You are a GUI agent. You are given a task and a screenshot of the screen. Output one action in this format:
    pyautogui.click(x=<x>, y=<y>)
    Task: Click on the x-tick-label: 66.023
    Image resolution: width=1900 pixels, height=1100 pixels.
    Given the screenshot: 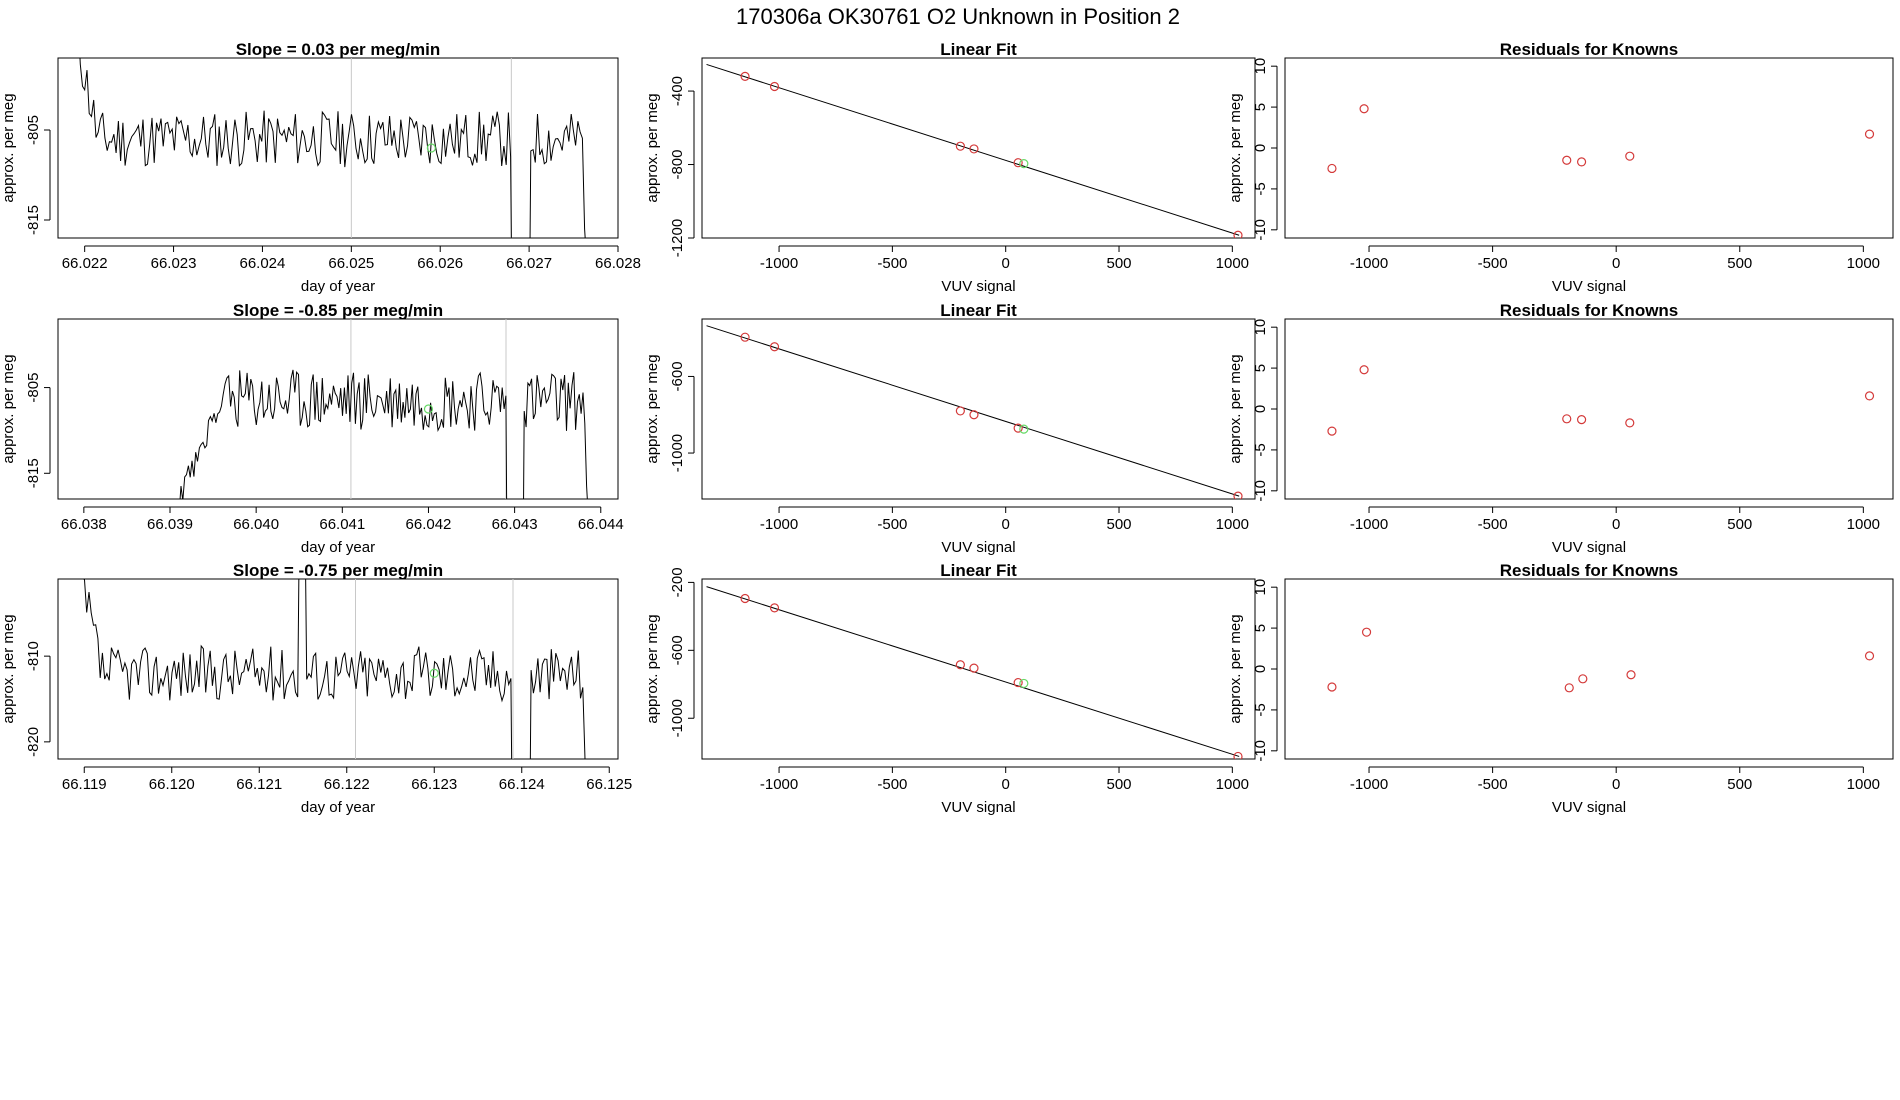 What is the action you would take?
    pyautogui.click(x=174, y=263)
    